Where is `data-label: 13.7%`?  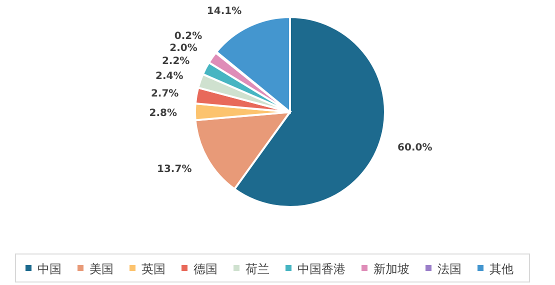
data-label: 13.7% is located at coordinates (174, 169).